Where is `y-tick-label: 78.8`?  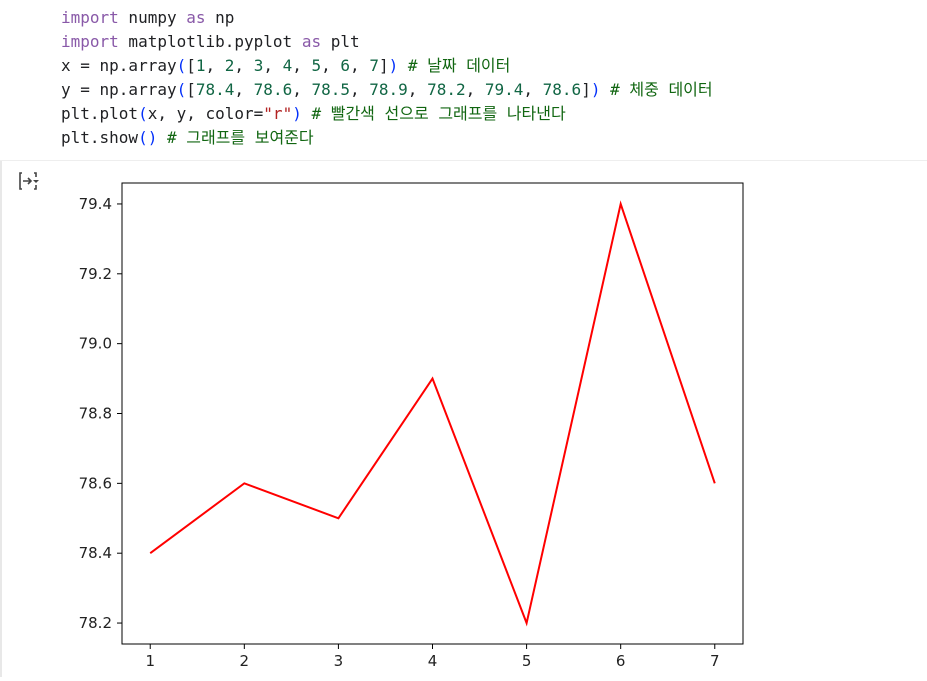 y-tick-label: 78.8 is located at coordinates (95, 414).